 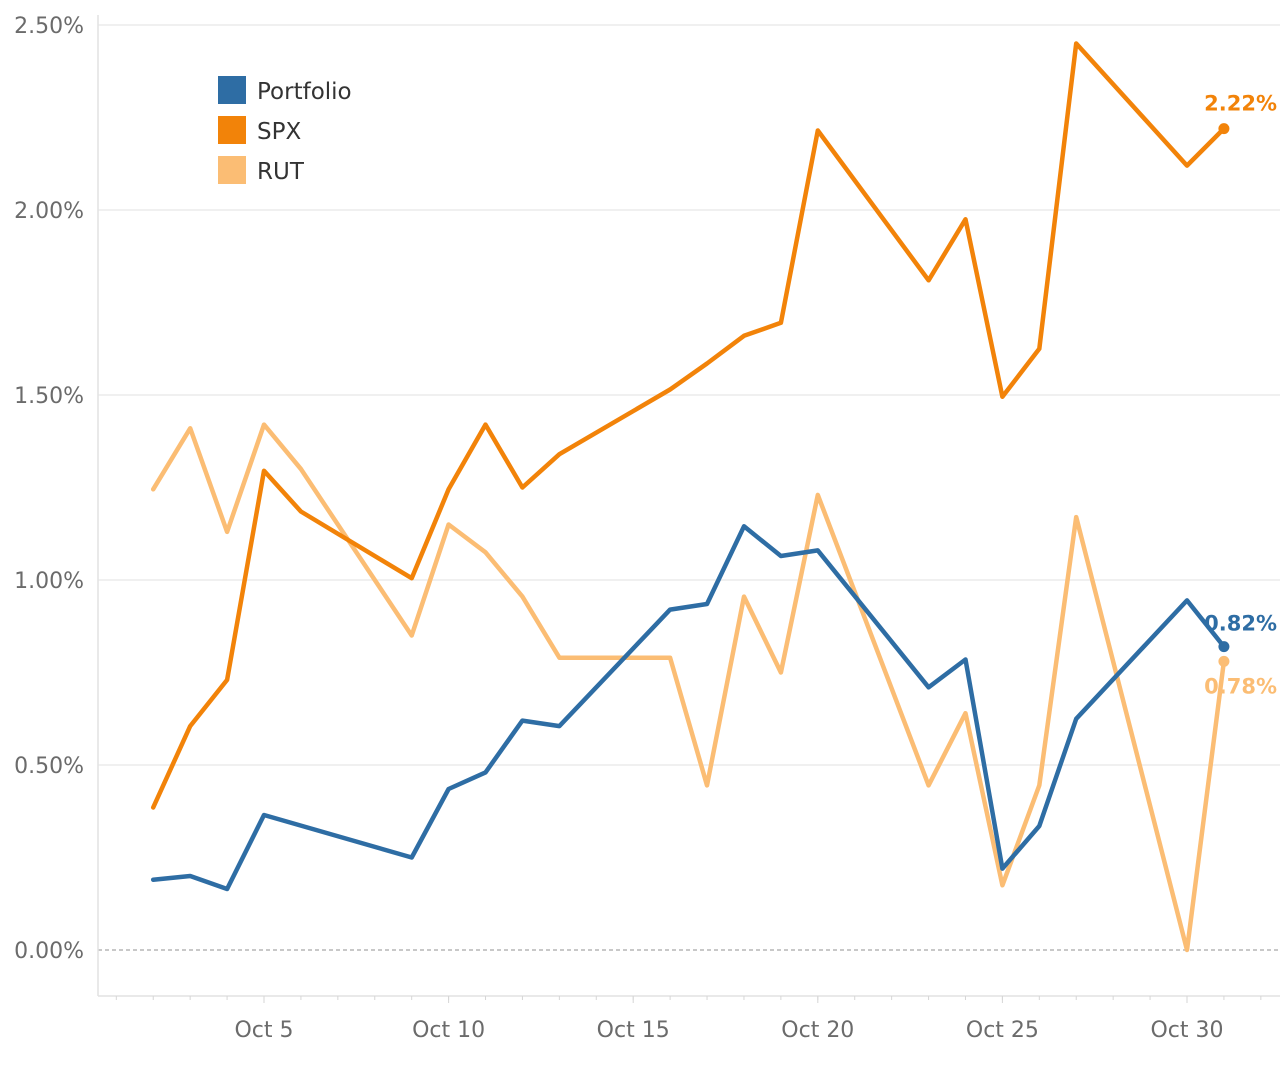 What do you see at coordinates (633, 1030) in the screenshot?
I see `x-tick-label: Oct 15` at bounding box center [633, 1030].